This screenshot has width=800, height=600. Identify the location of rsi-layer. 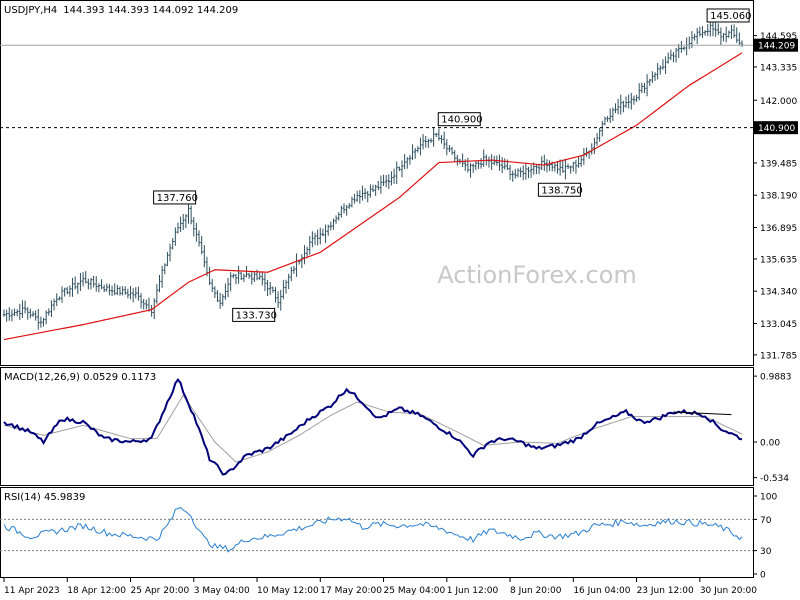
(376, 529).